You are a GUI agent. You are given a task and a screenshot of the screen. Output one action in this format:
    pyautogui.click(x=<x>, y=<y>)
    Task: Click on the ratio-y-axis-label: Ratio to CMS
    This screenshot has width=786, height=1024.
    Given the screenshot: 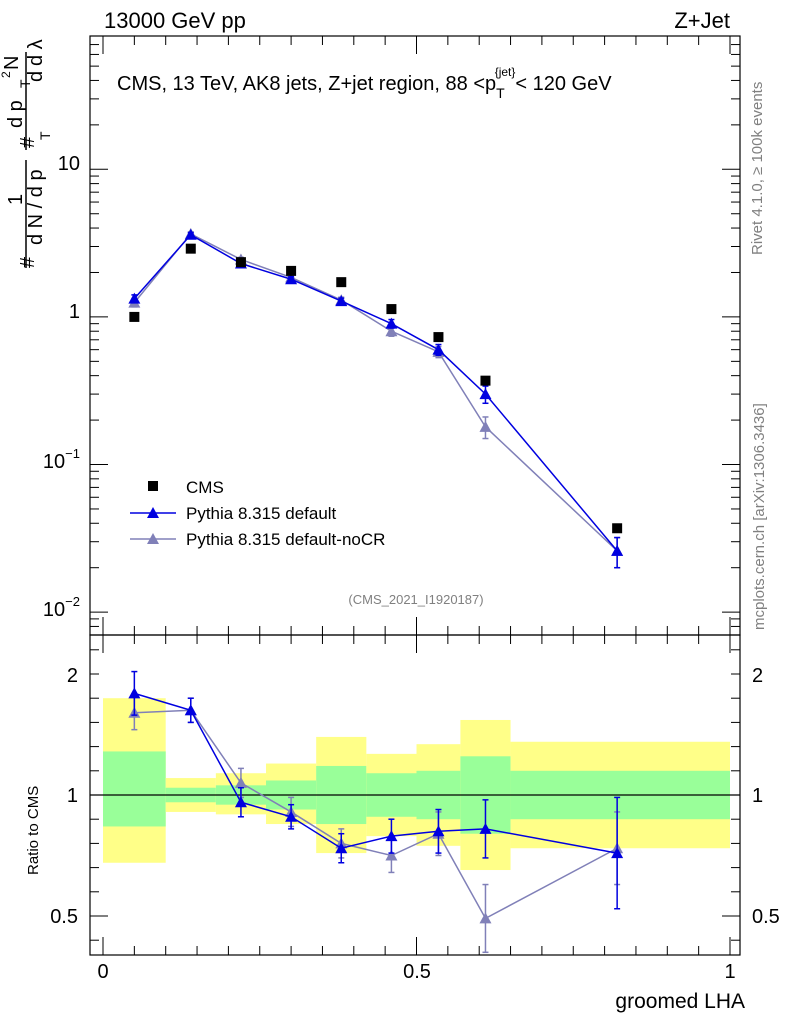 What is the action you would take?
    pyautogui.click(x=33, y=830)
    